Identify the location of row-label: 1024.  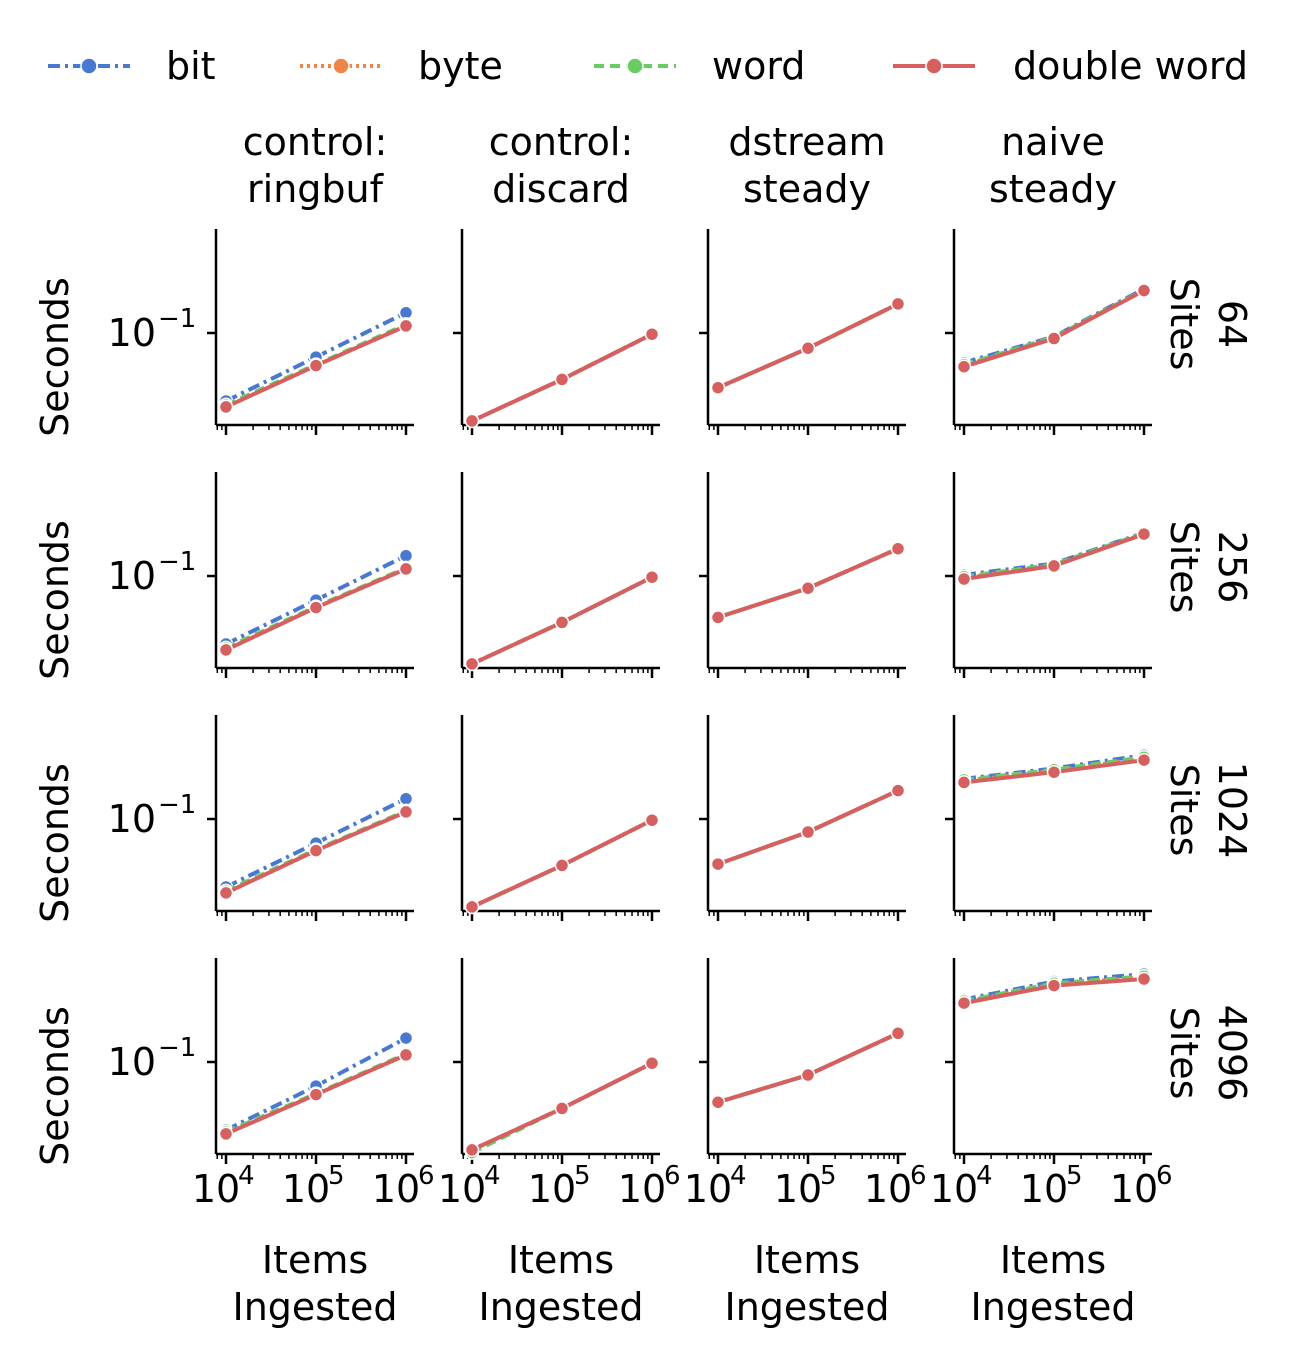
(1232, 810).